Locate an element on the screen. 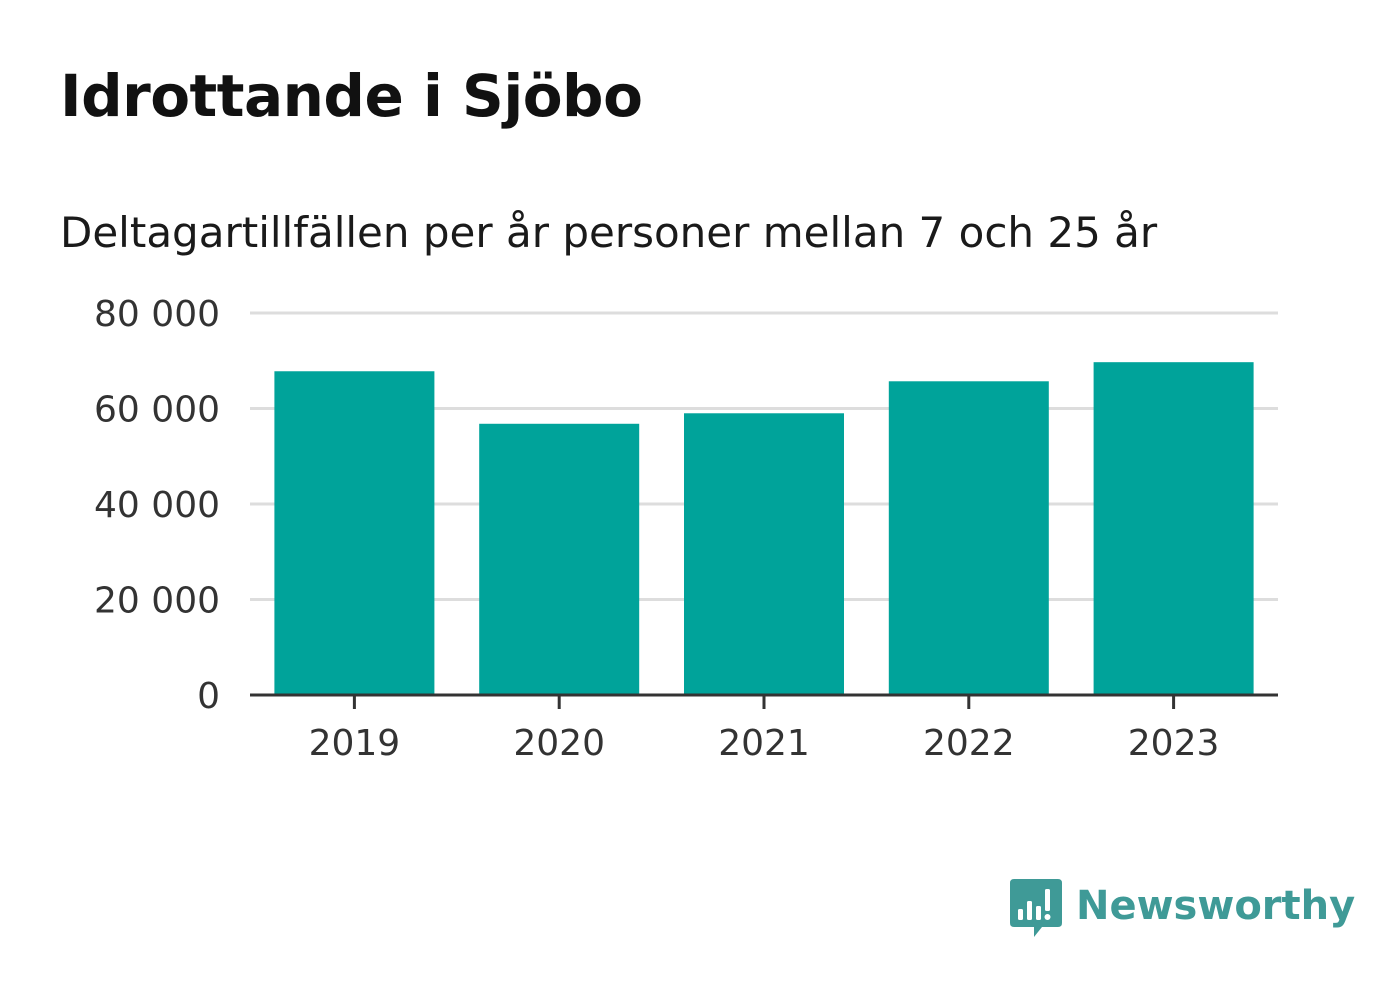 The width and height of the screenshot is (1382, 999). chart-title: Idrottande i Sjöbo is located at coordinates (351, 96).